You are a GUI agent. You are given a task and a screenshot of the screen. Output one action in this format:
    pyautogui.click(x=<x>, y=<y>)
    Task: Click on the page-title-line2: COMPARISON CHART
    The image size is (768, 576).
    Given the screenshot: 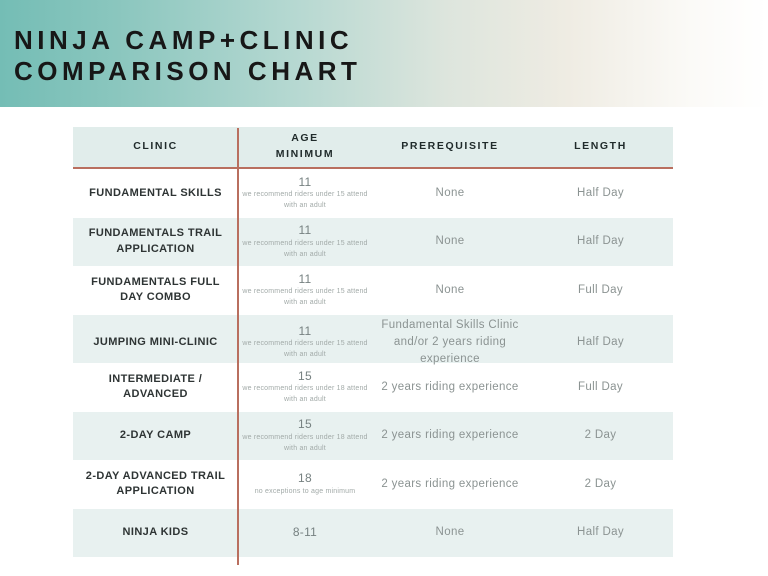 What is the action you would take?
    pyautogui.click(x=188, y=71)
    